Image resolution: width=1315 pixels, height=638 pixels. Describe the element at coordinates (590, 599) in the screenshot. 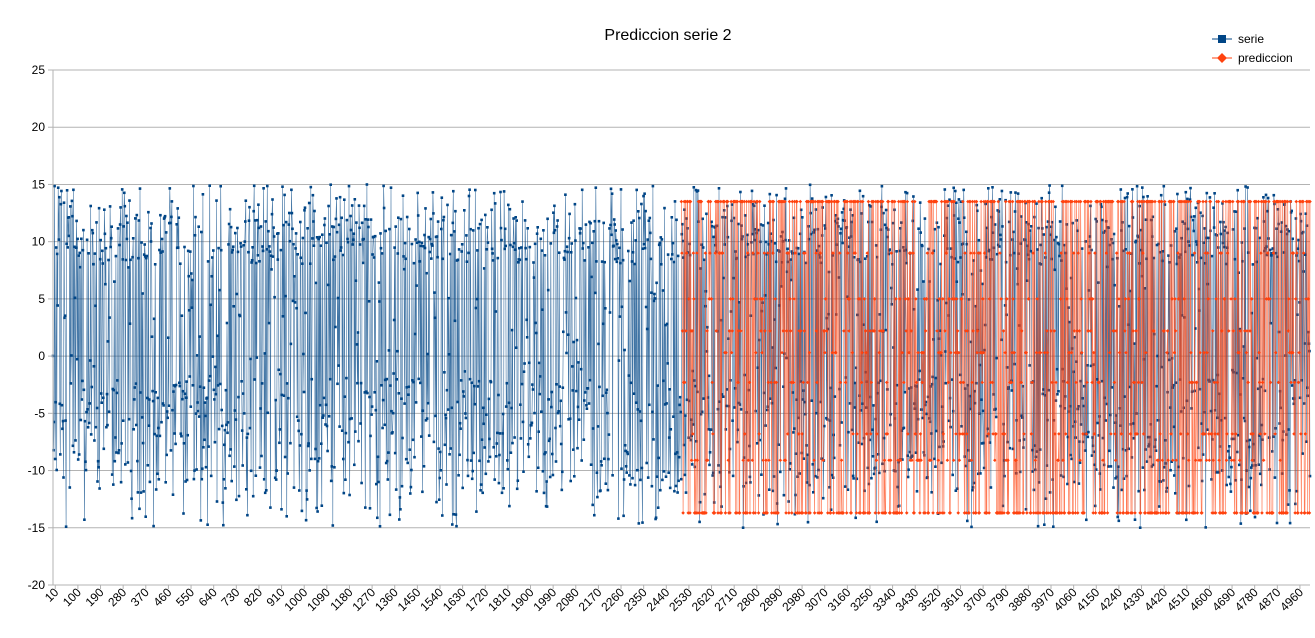

I see `x-tick-label: 2170` at that location.